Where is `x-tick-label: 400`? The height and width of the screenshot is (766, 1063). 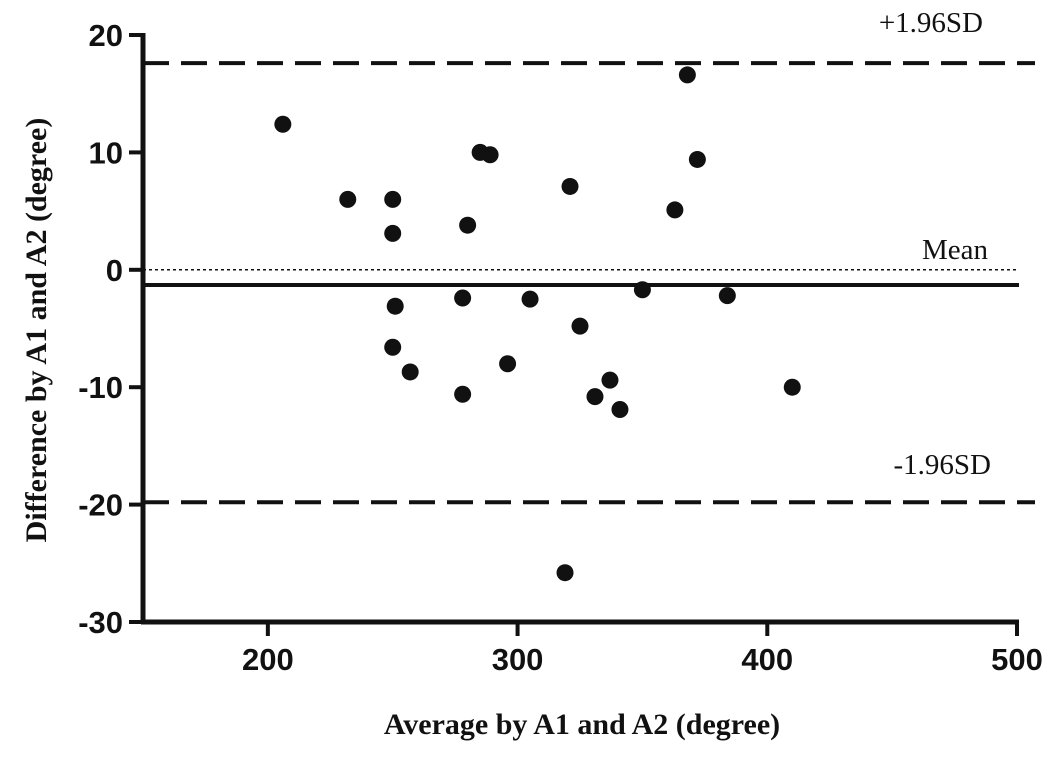
x-tick-label: 400 is located at coordinates (767, 659).